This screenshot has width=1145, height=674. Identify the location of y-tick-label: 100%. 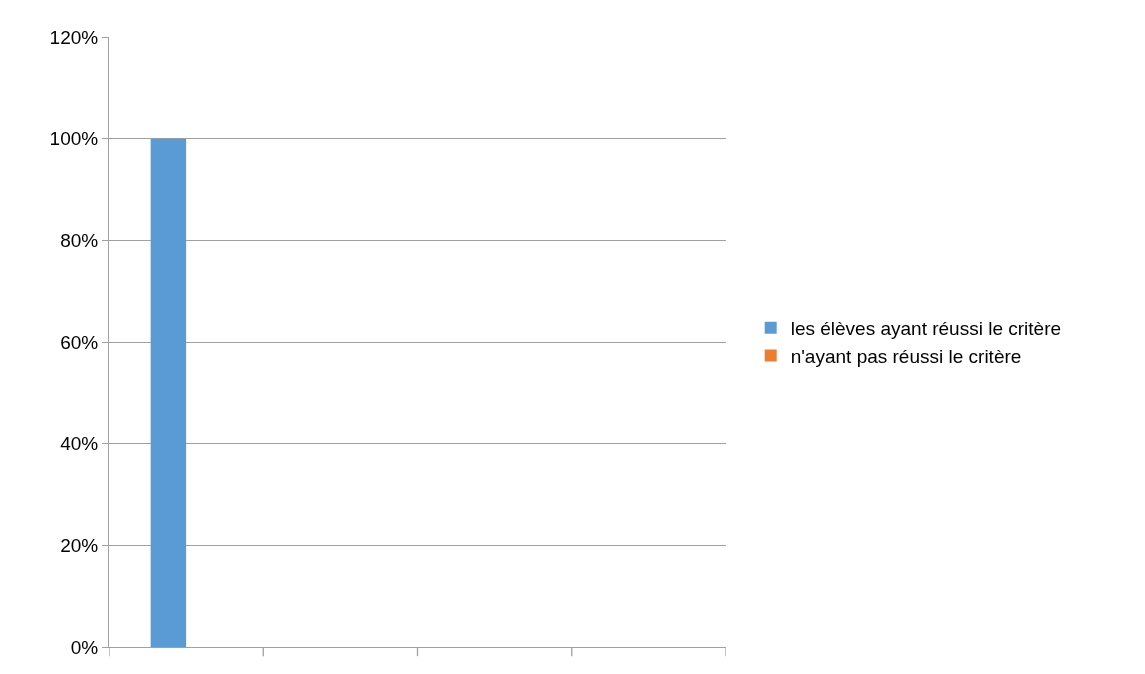
(74, 139).